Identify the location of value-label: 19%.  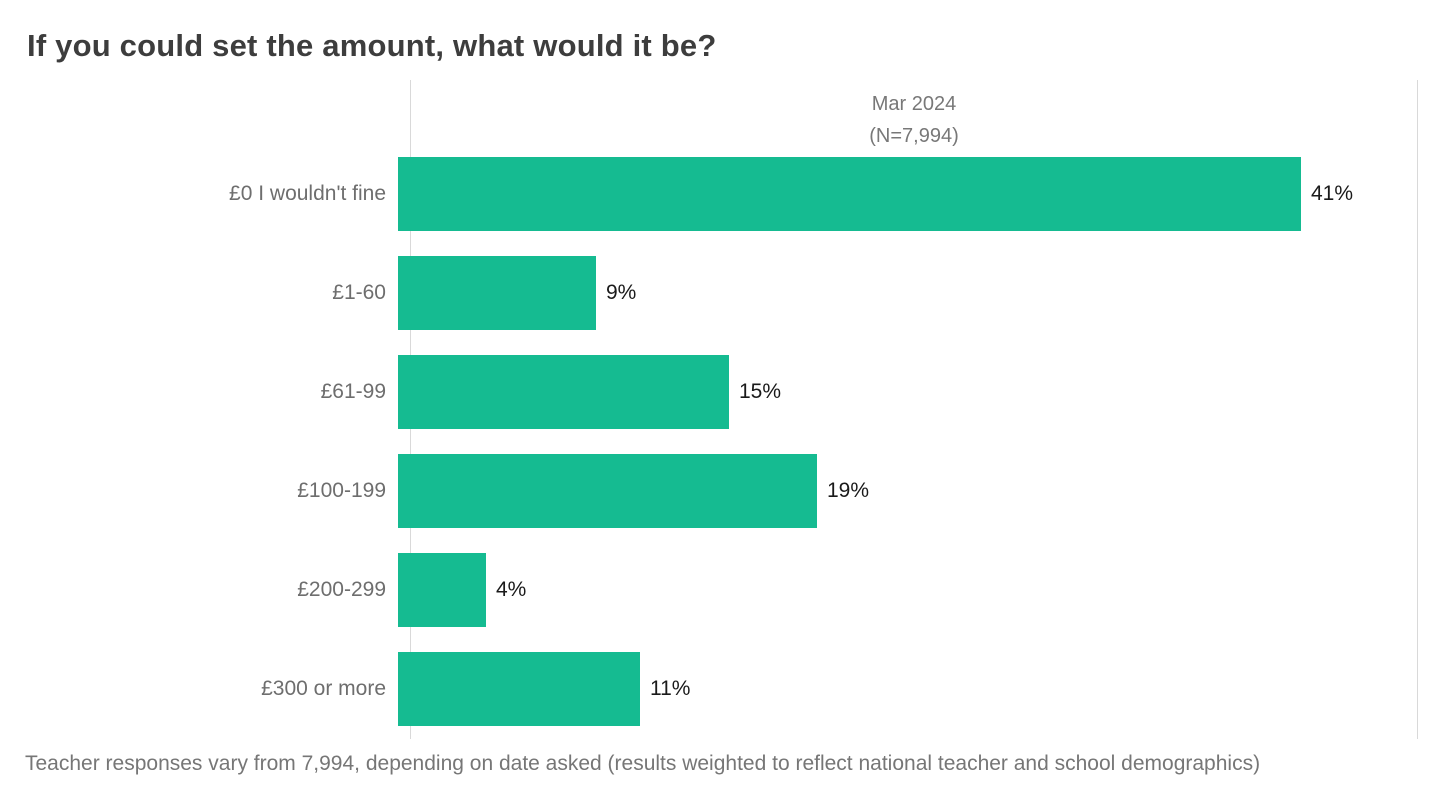
(848, 490).